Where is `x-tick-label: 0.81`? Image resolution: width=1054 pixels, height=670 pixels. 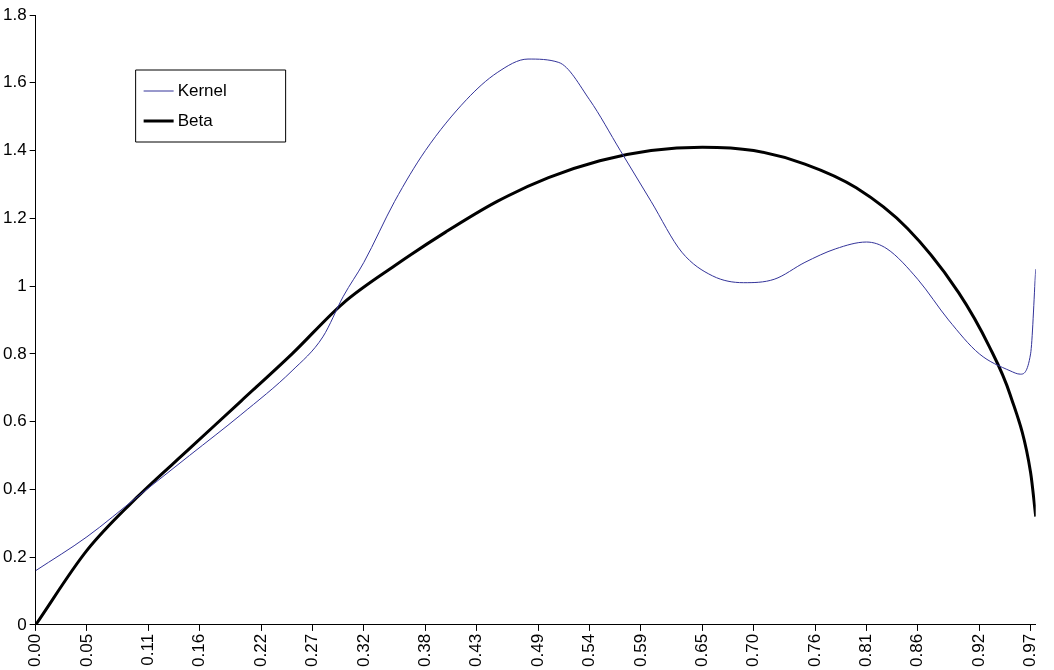 x-tick-label: 0.81 is located at coordinates (866, 650).